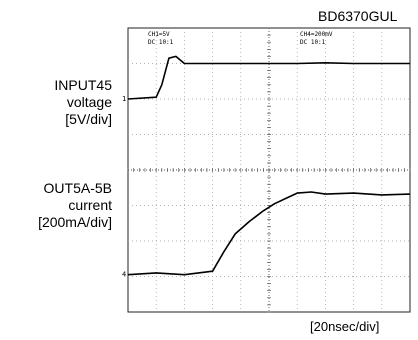 This screenshot has height=340, width=418. Describe the element at coordinates (75, 222) in the screenshot. I see `channel2-label-line3: [200mA/div]` at that location.